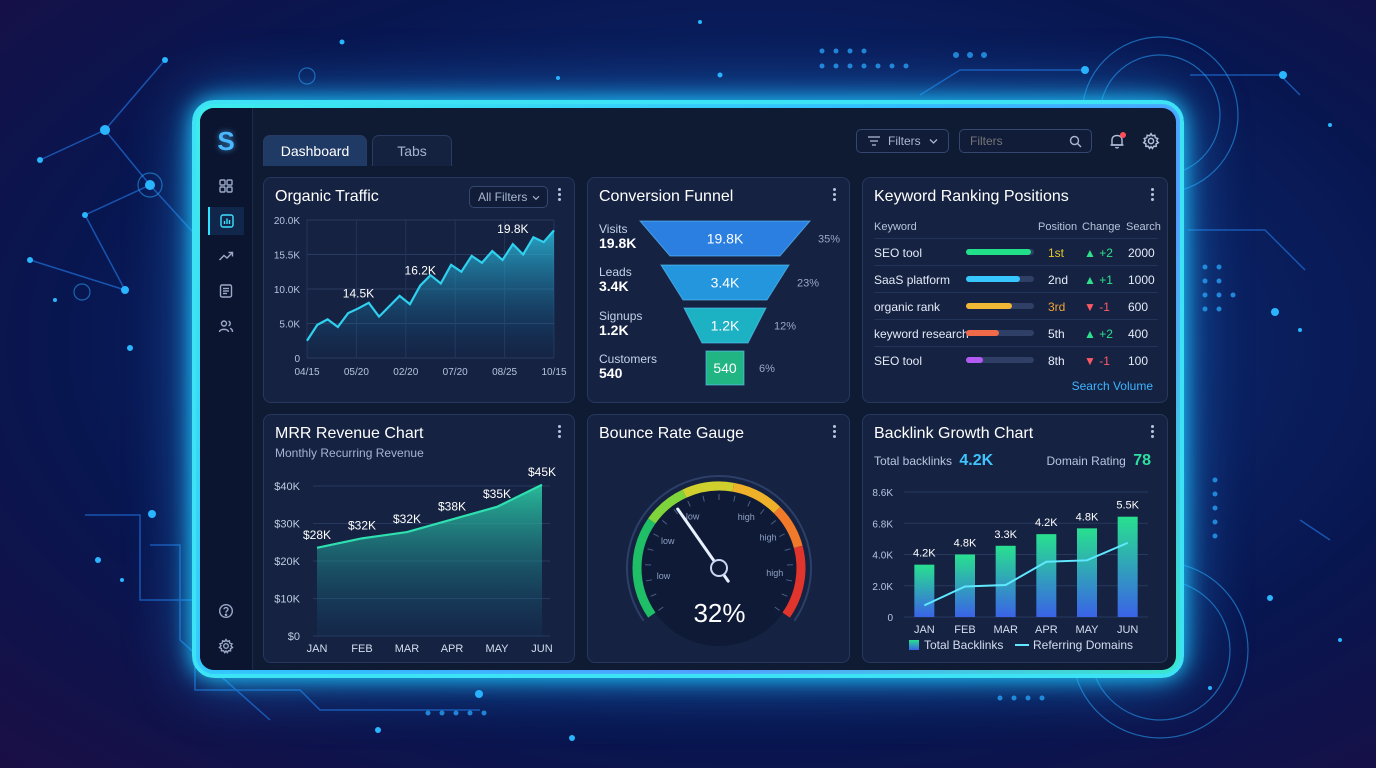  What do you see at coordinates (287, 487) in the screenshot?
I see `y-tick-label: $40K` at bounding box center [287, 487].